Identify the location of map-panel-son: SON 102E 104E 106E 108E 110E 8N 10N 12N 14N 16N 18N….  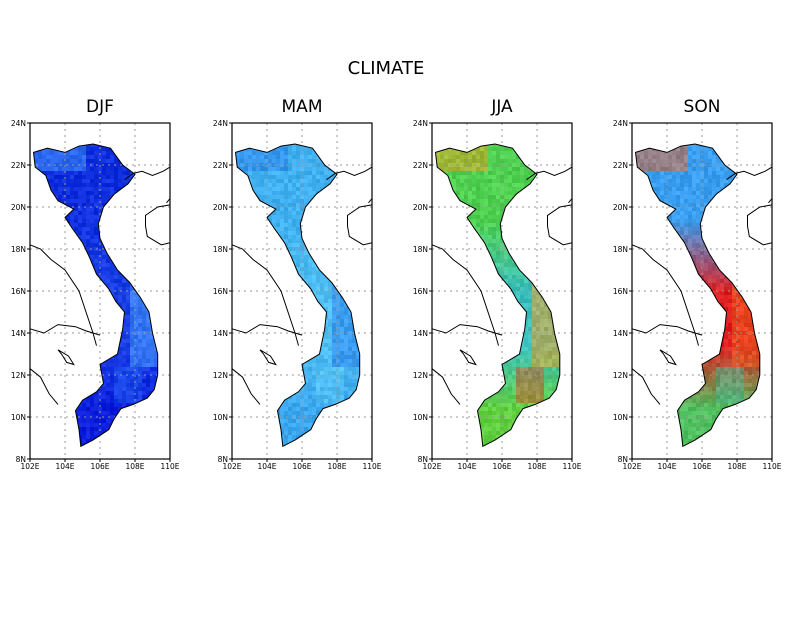
(697, 284).